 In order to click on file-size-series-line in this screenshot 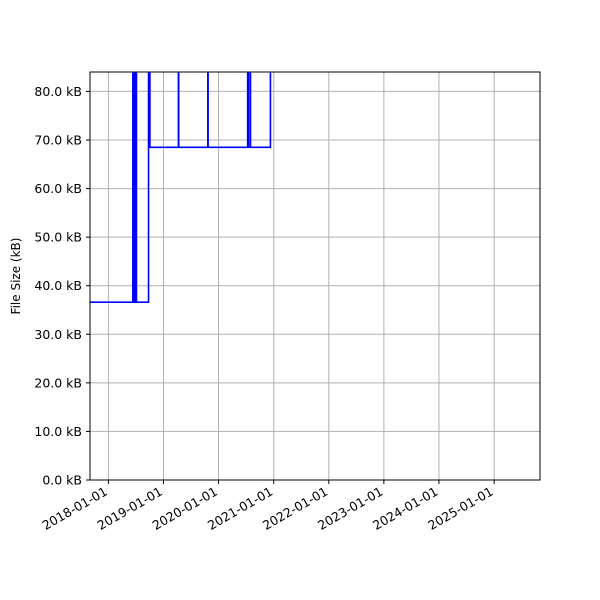, I will do `click(181, 188)`.